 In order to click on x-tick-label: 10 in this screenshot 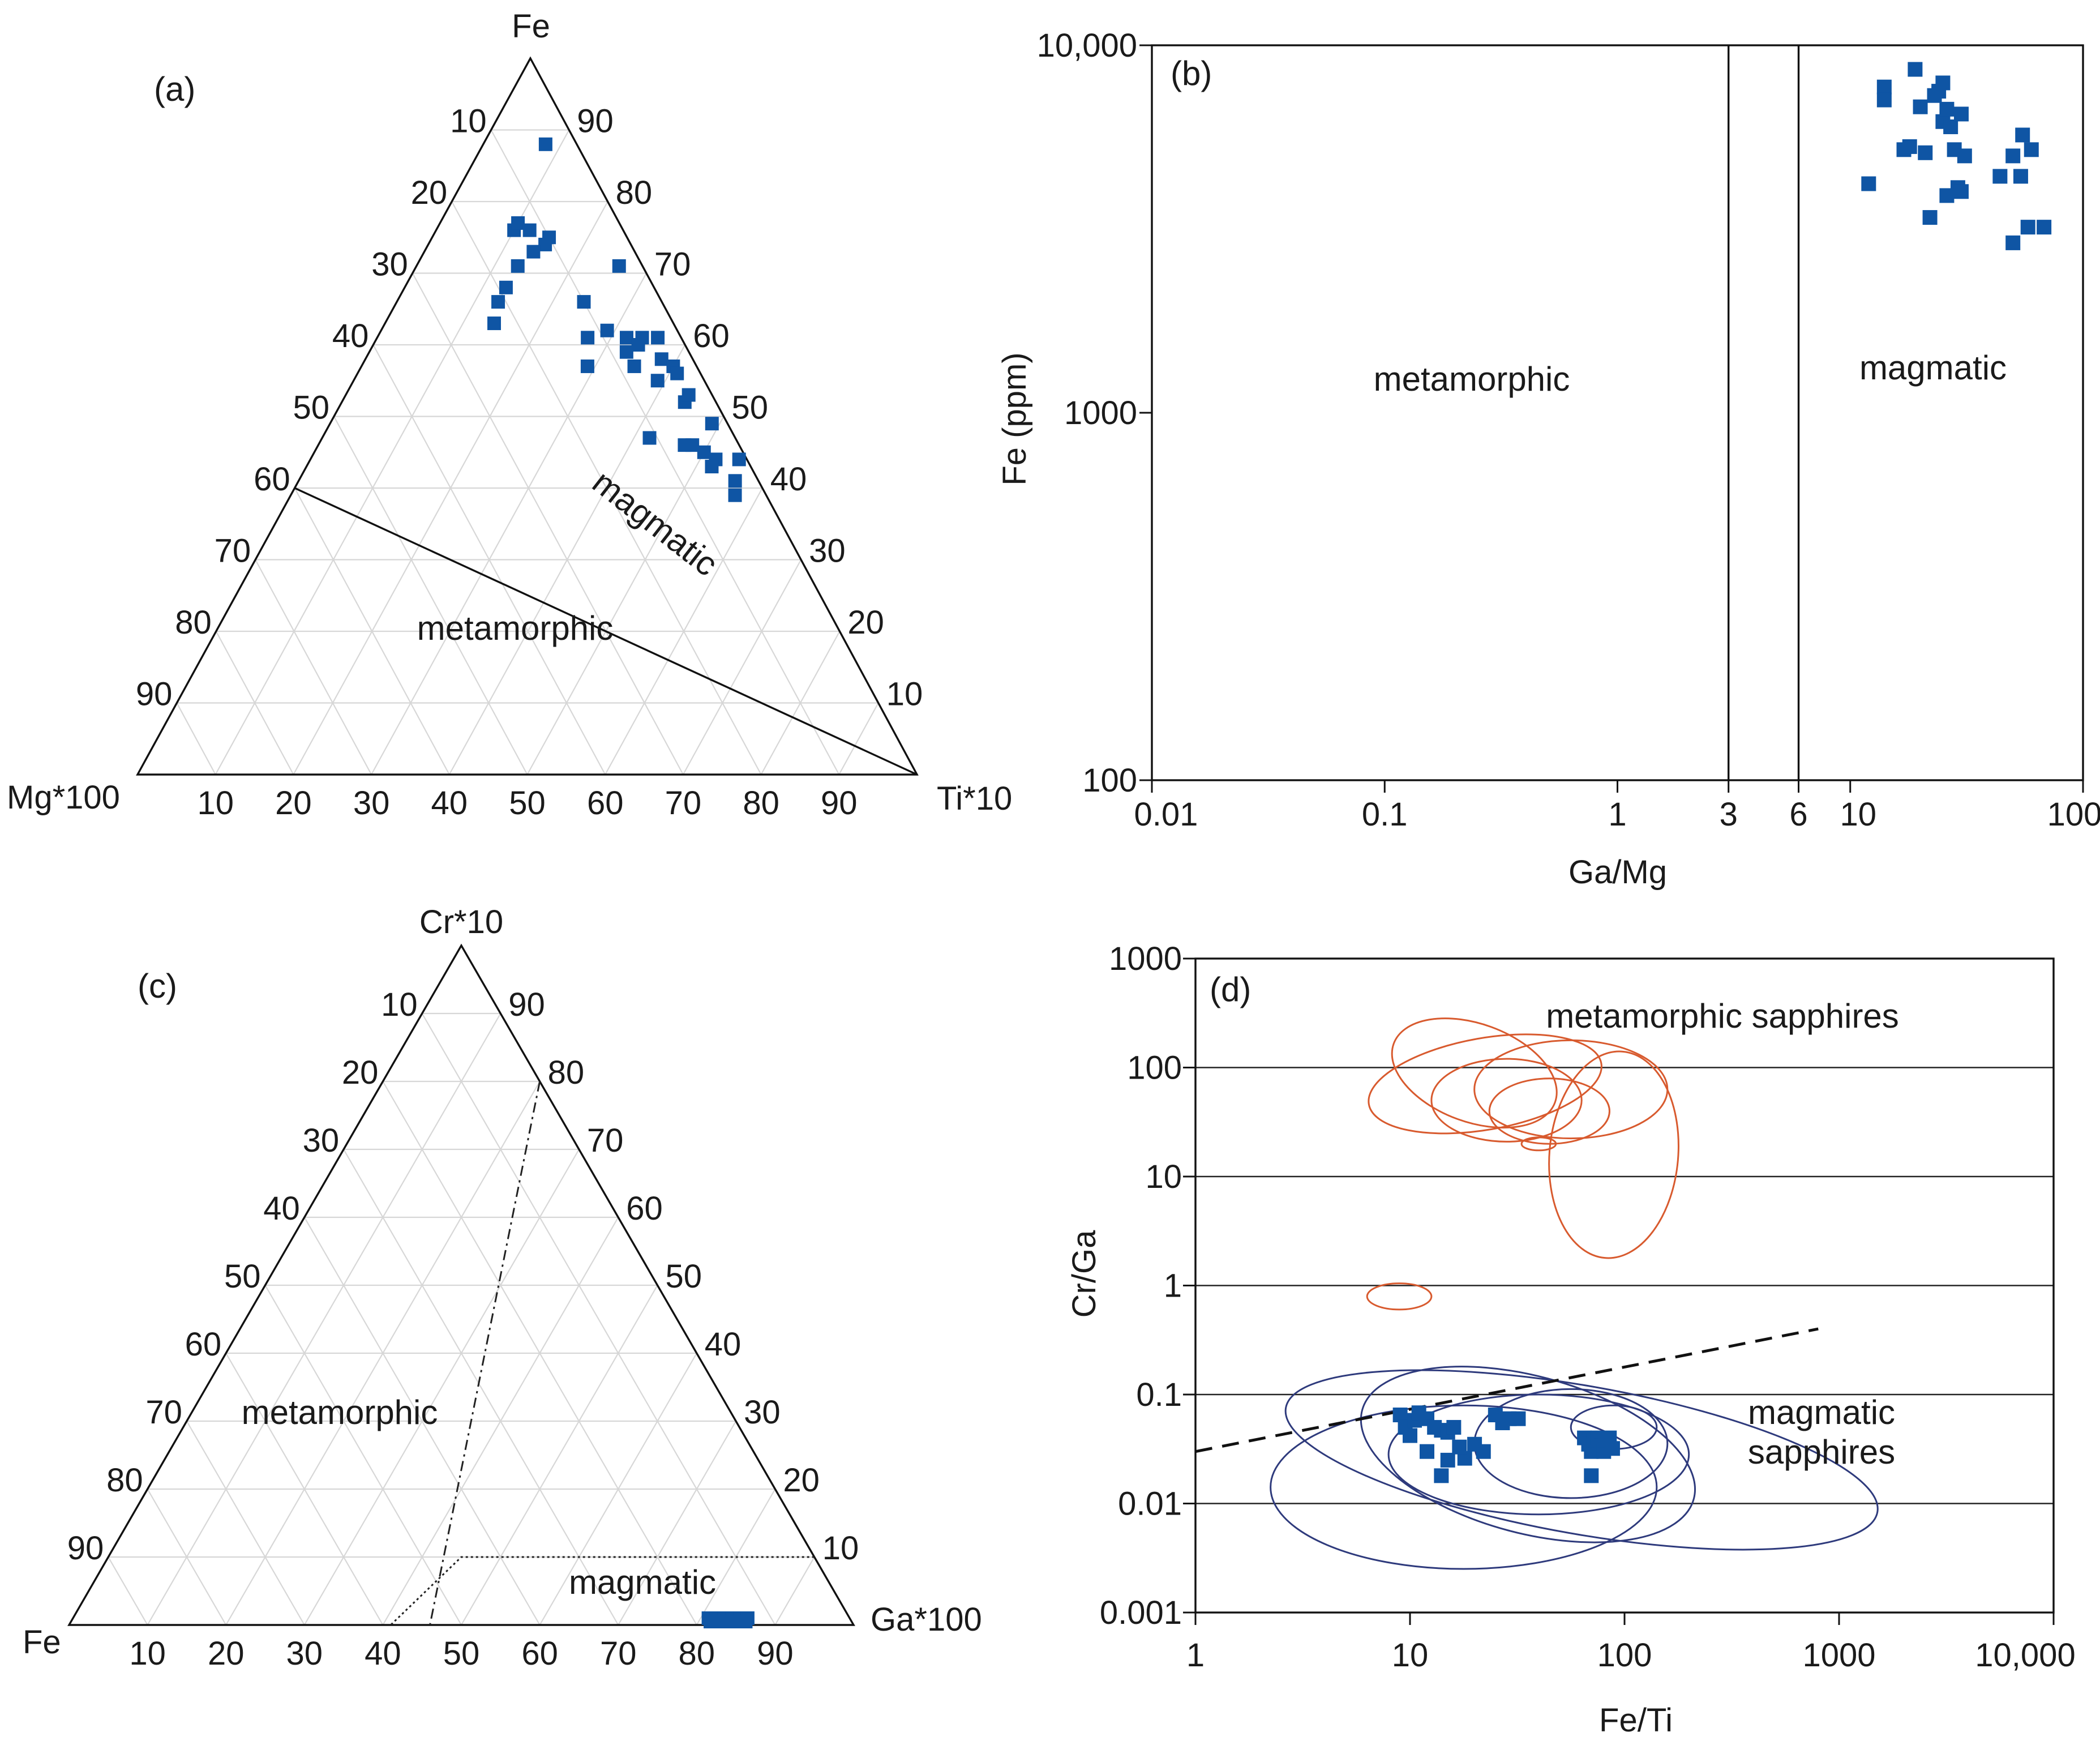, I will do `click(1410, 1655)`.